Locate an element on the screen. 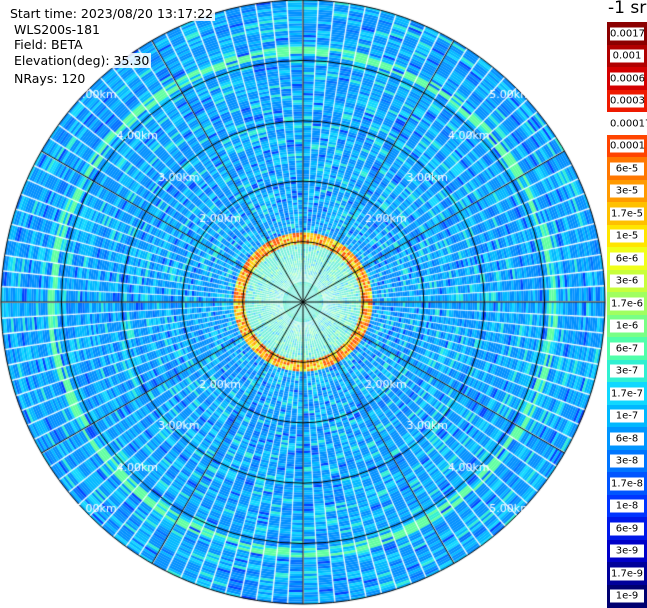 This screenshot has width=647, height=608. colorbar-segment: 3e-8 is located at coordinates (627, 461).